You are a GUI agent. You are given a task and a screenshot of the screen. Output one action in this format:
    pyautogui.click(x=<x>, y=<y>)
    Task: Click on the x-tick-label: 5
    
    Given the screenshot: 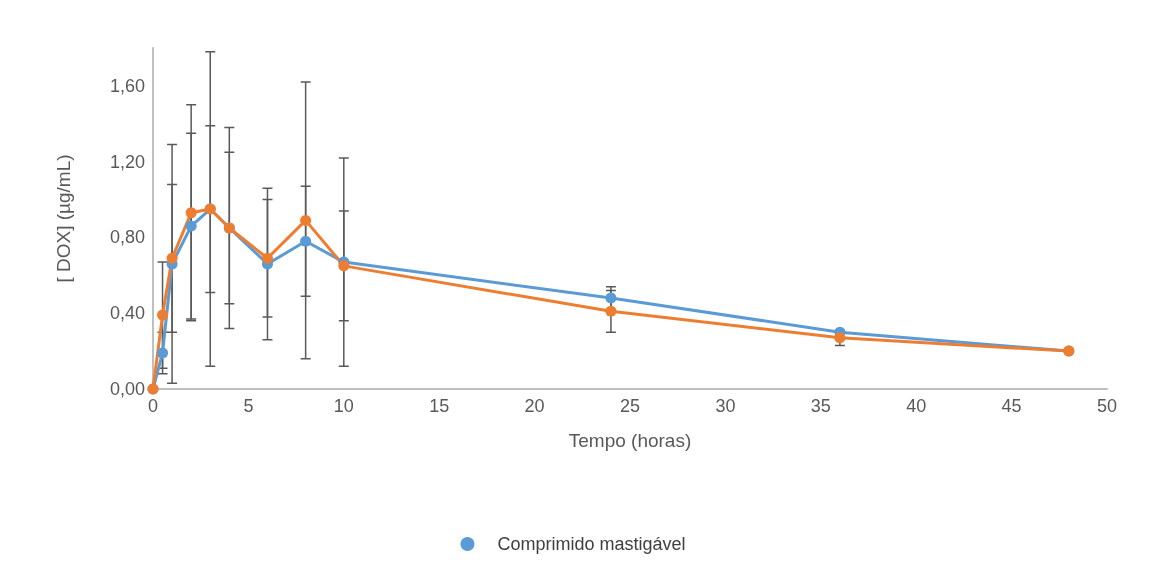 What is the action you would take?
    pyautogui.click(x=248, y=406)
    